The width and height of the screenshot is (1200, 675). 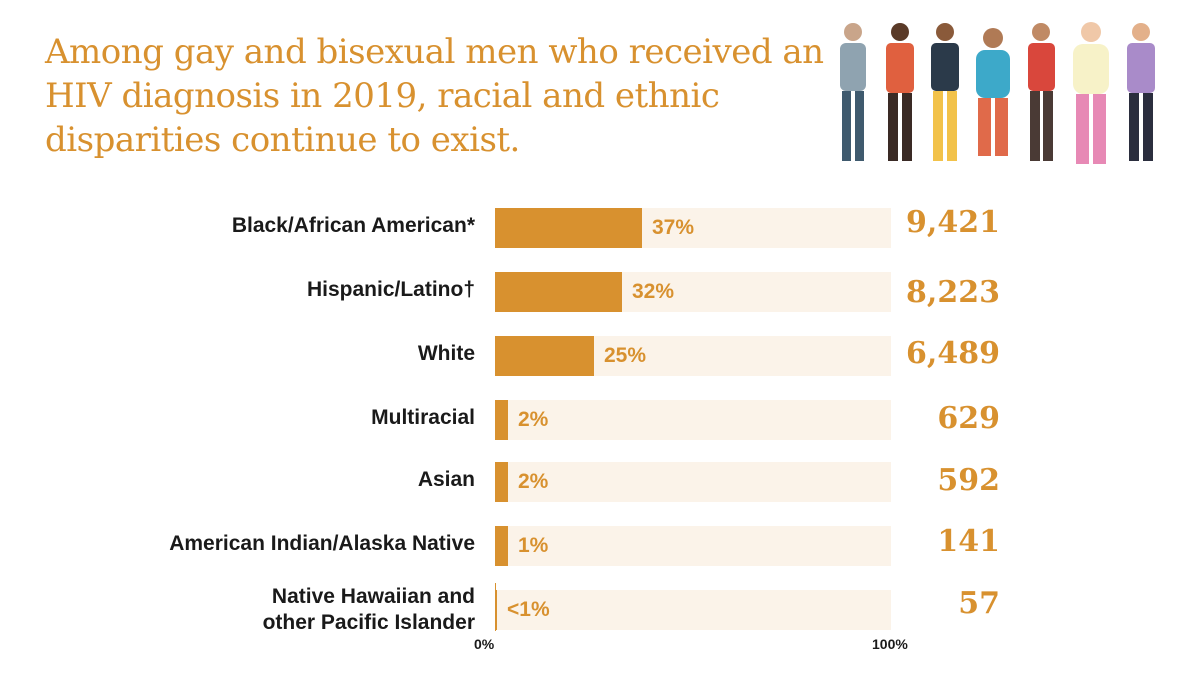 What do you see at coordinates (953, 292) in the screenshot?
I see `count-label: 8,223` at bounding box center [953, 292].